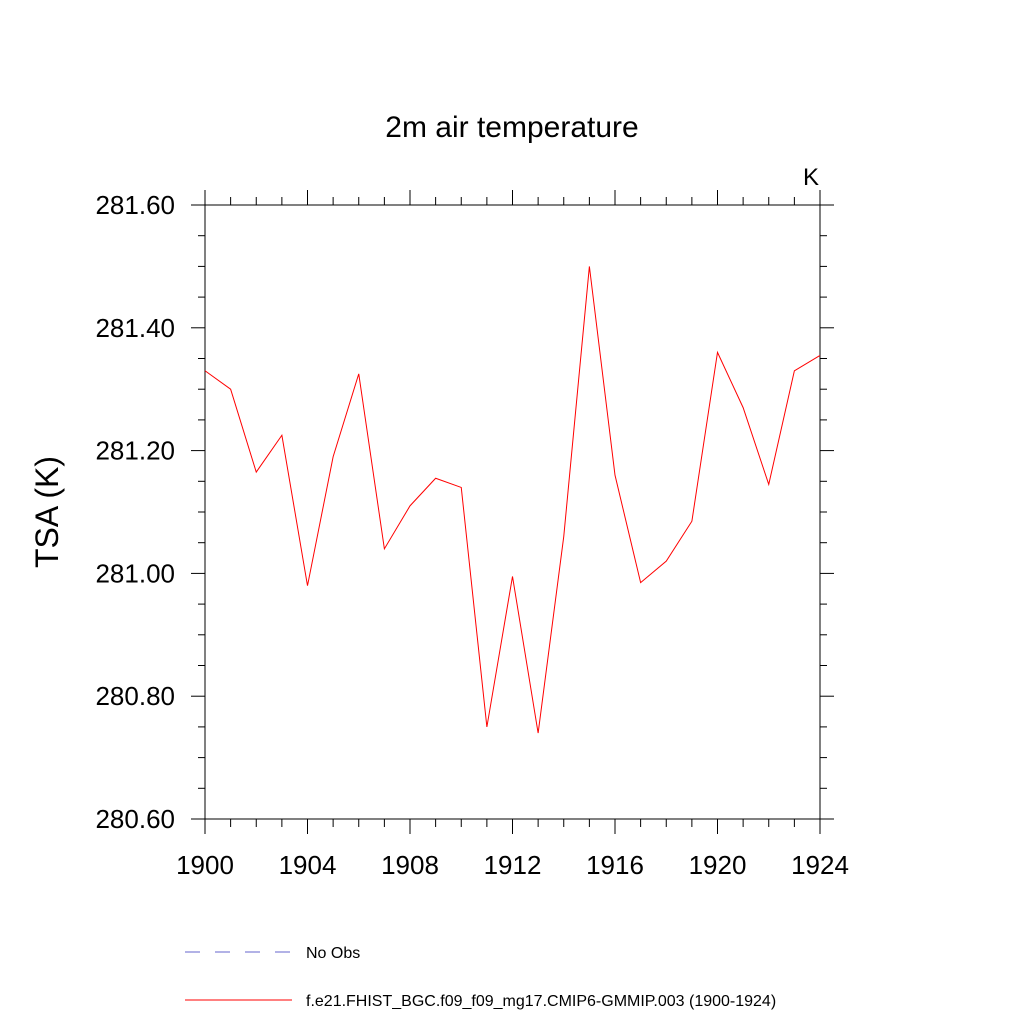  Describe the element at coordinates (135, 696) in the screenshot. I see `y-tick-label: 280.80` at that location.